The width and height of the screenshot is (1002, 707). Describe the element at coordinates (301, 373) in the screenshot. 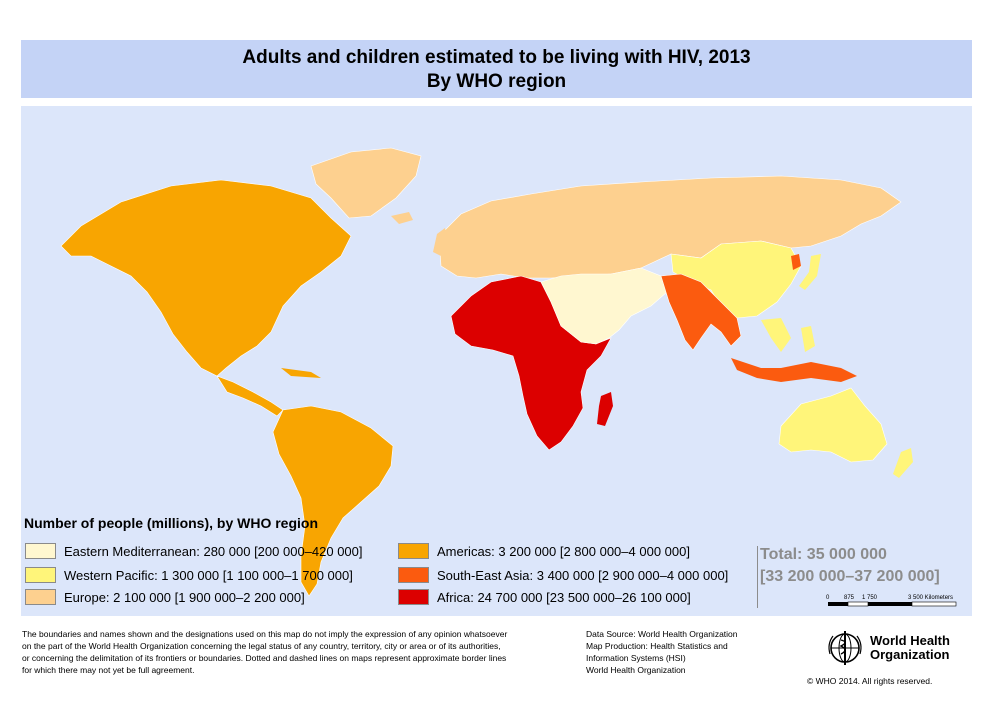

I see `region-americas-caribbean` at that location.